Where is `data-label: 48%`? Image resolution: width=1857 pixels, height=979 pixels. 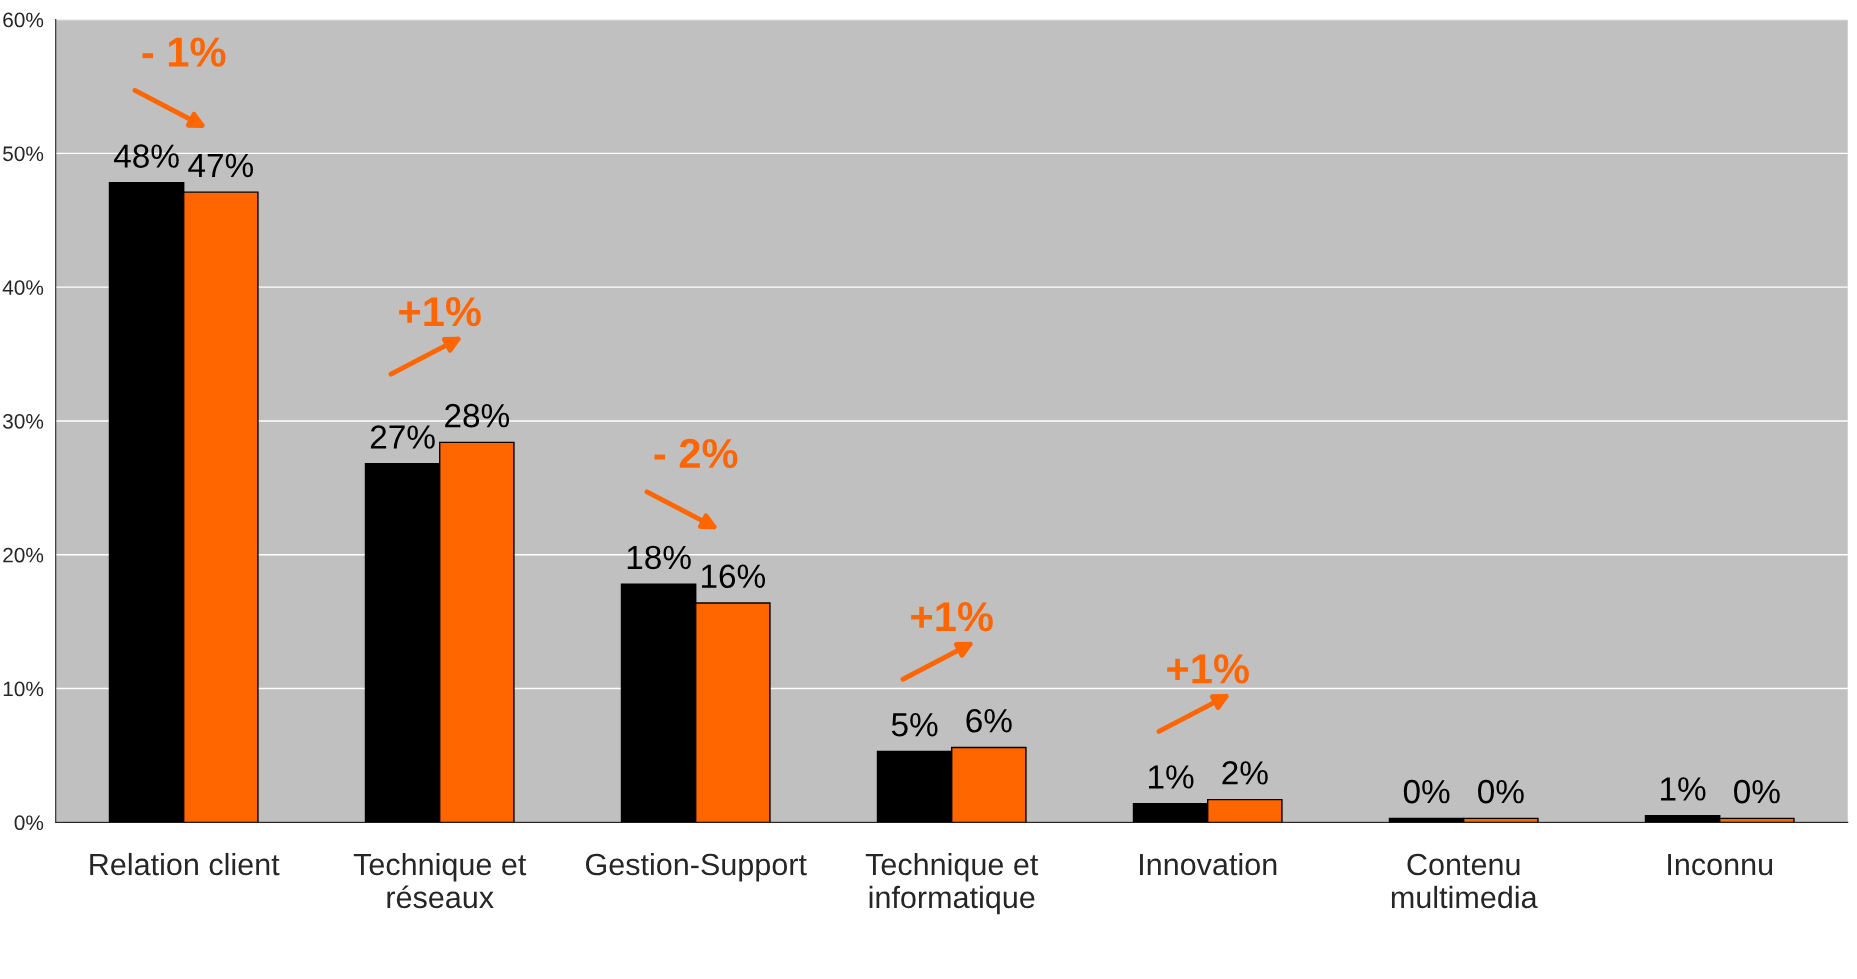
data-label: 48% is located at coordinates (146, 156).